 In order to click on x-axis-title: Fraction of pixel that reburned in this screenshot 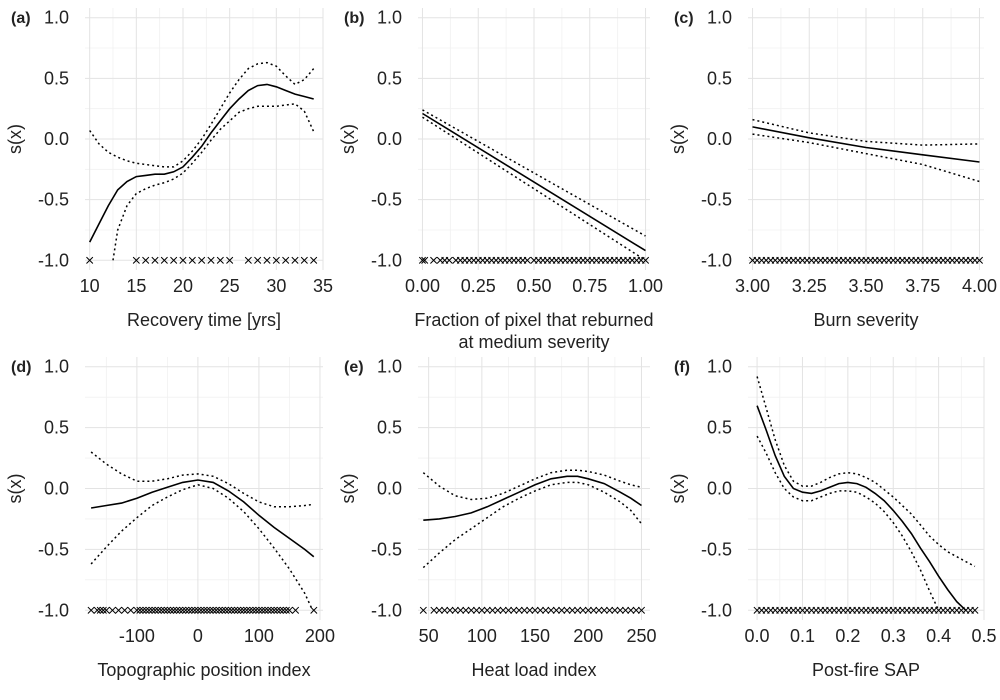, I will do `click(533, 320)`.